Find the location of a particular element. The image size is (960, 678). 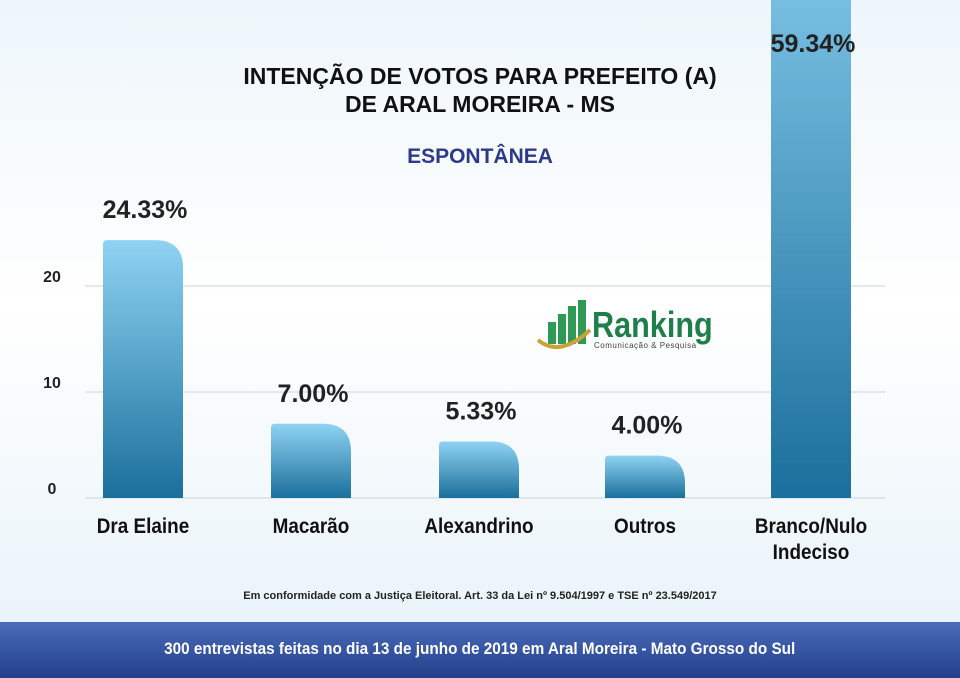

x-tick-label: Dra Elaine is located at coordinates (143, 526).